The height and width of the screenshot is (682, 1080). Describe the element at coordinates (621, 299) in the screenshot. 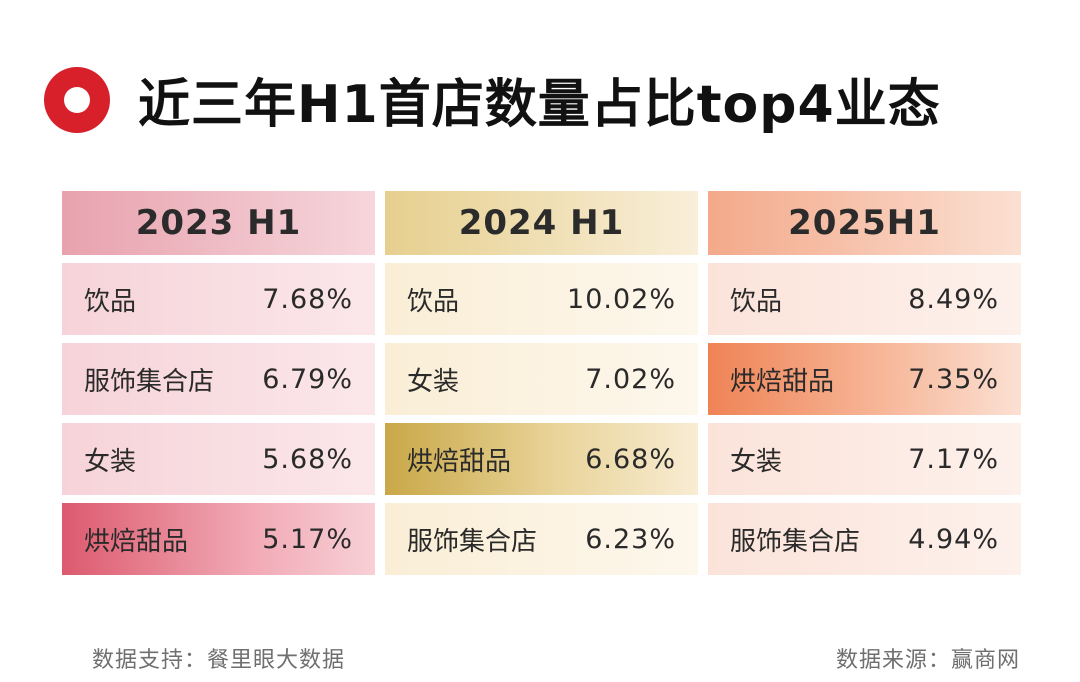

I see `value-label: 10.02%` at that location.